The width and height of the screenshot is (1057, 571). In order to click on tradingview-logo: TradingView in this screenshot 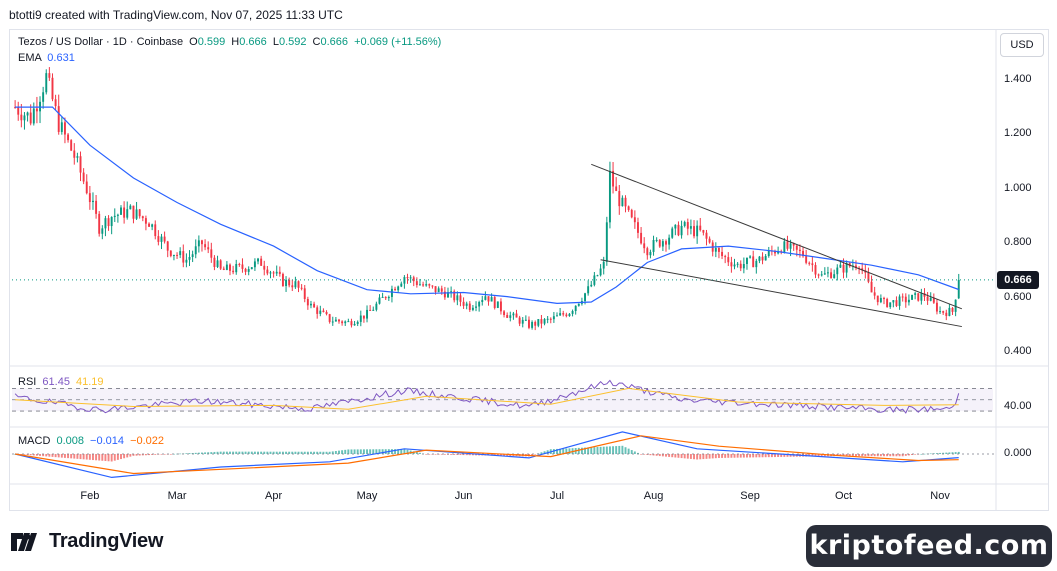, I will do `click(87, 541)`.